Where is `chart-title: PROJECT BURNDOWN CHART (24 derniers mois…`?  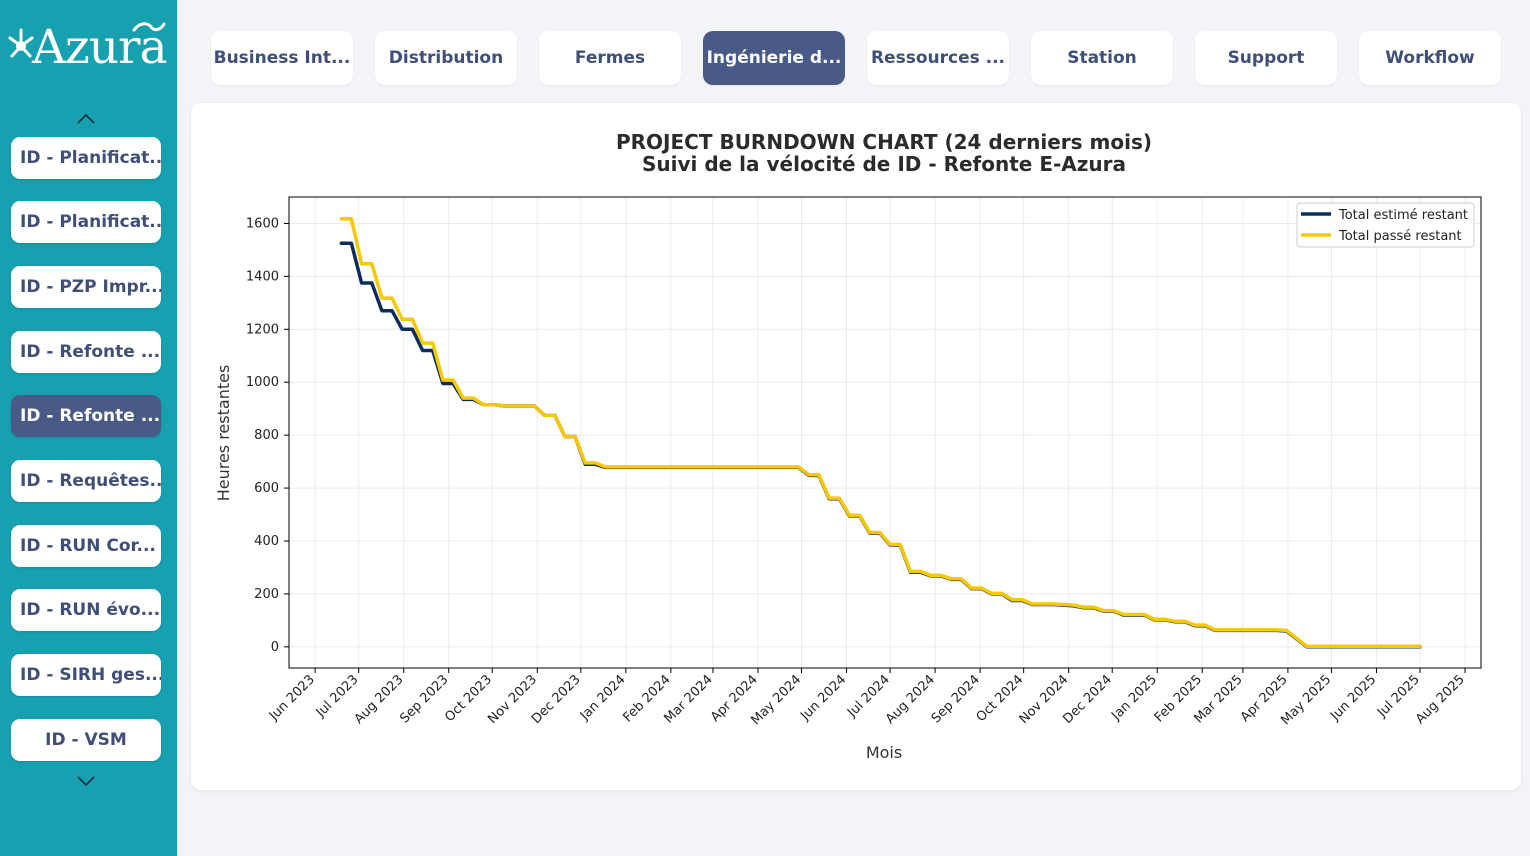
chart-title: PROJECT BURNDOWN CHART (24 derniers mois… is located at coordinates (884, 142).